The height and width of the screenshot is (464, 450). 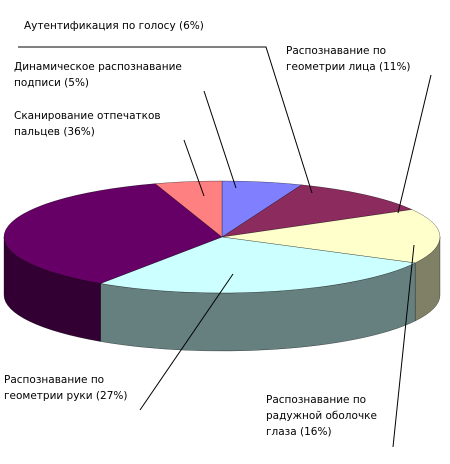 What do you see at coordinates (51, 83) in the screenshot?
I see `slice-label-line: подписи (5%)` at bounding box center [51, 83].